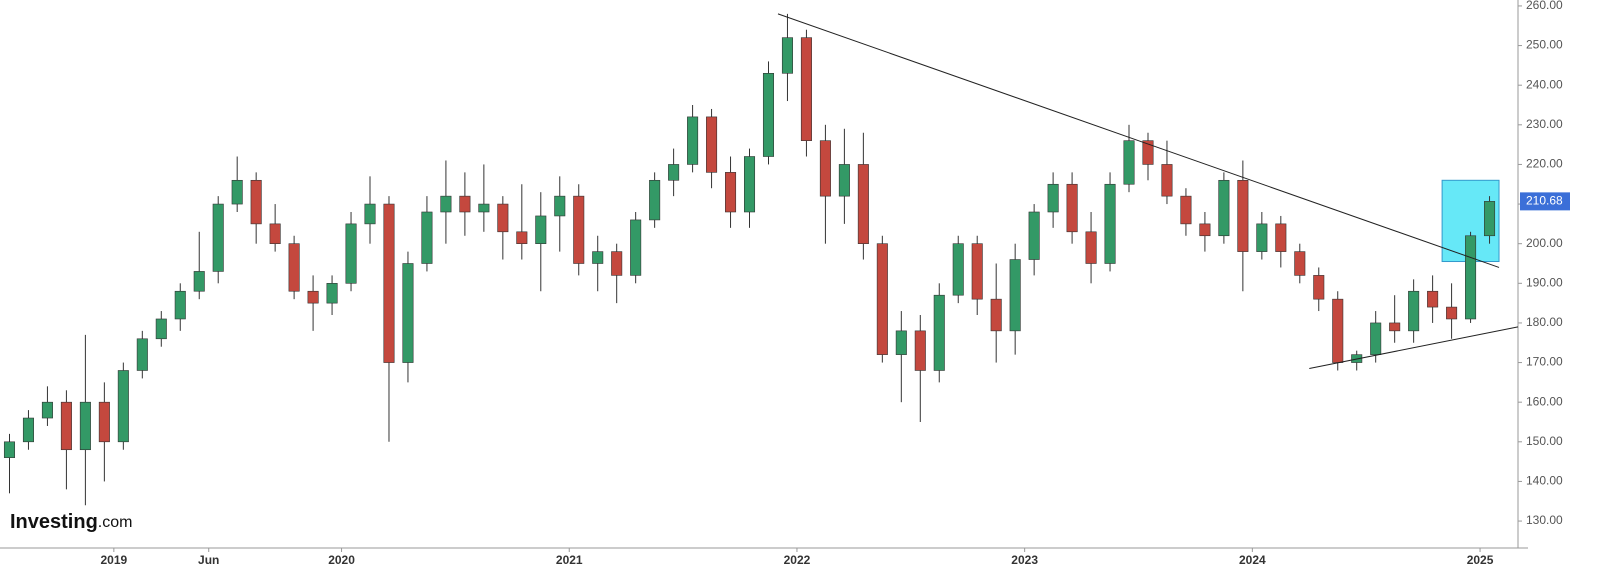  Describe the element at coordinates (1544, 124) in the screenshot. I see `y-tick-label: 230.00` at that location.